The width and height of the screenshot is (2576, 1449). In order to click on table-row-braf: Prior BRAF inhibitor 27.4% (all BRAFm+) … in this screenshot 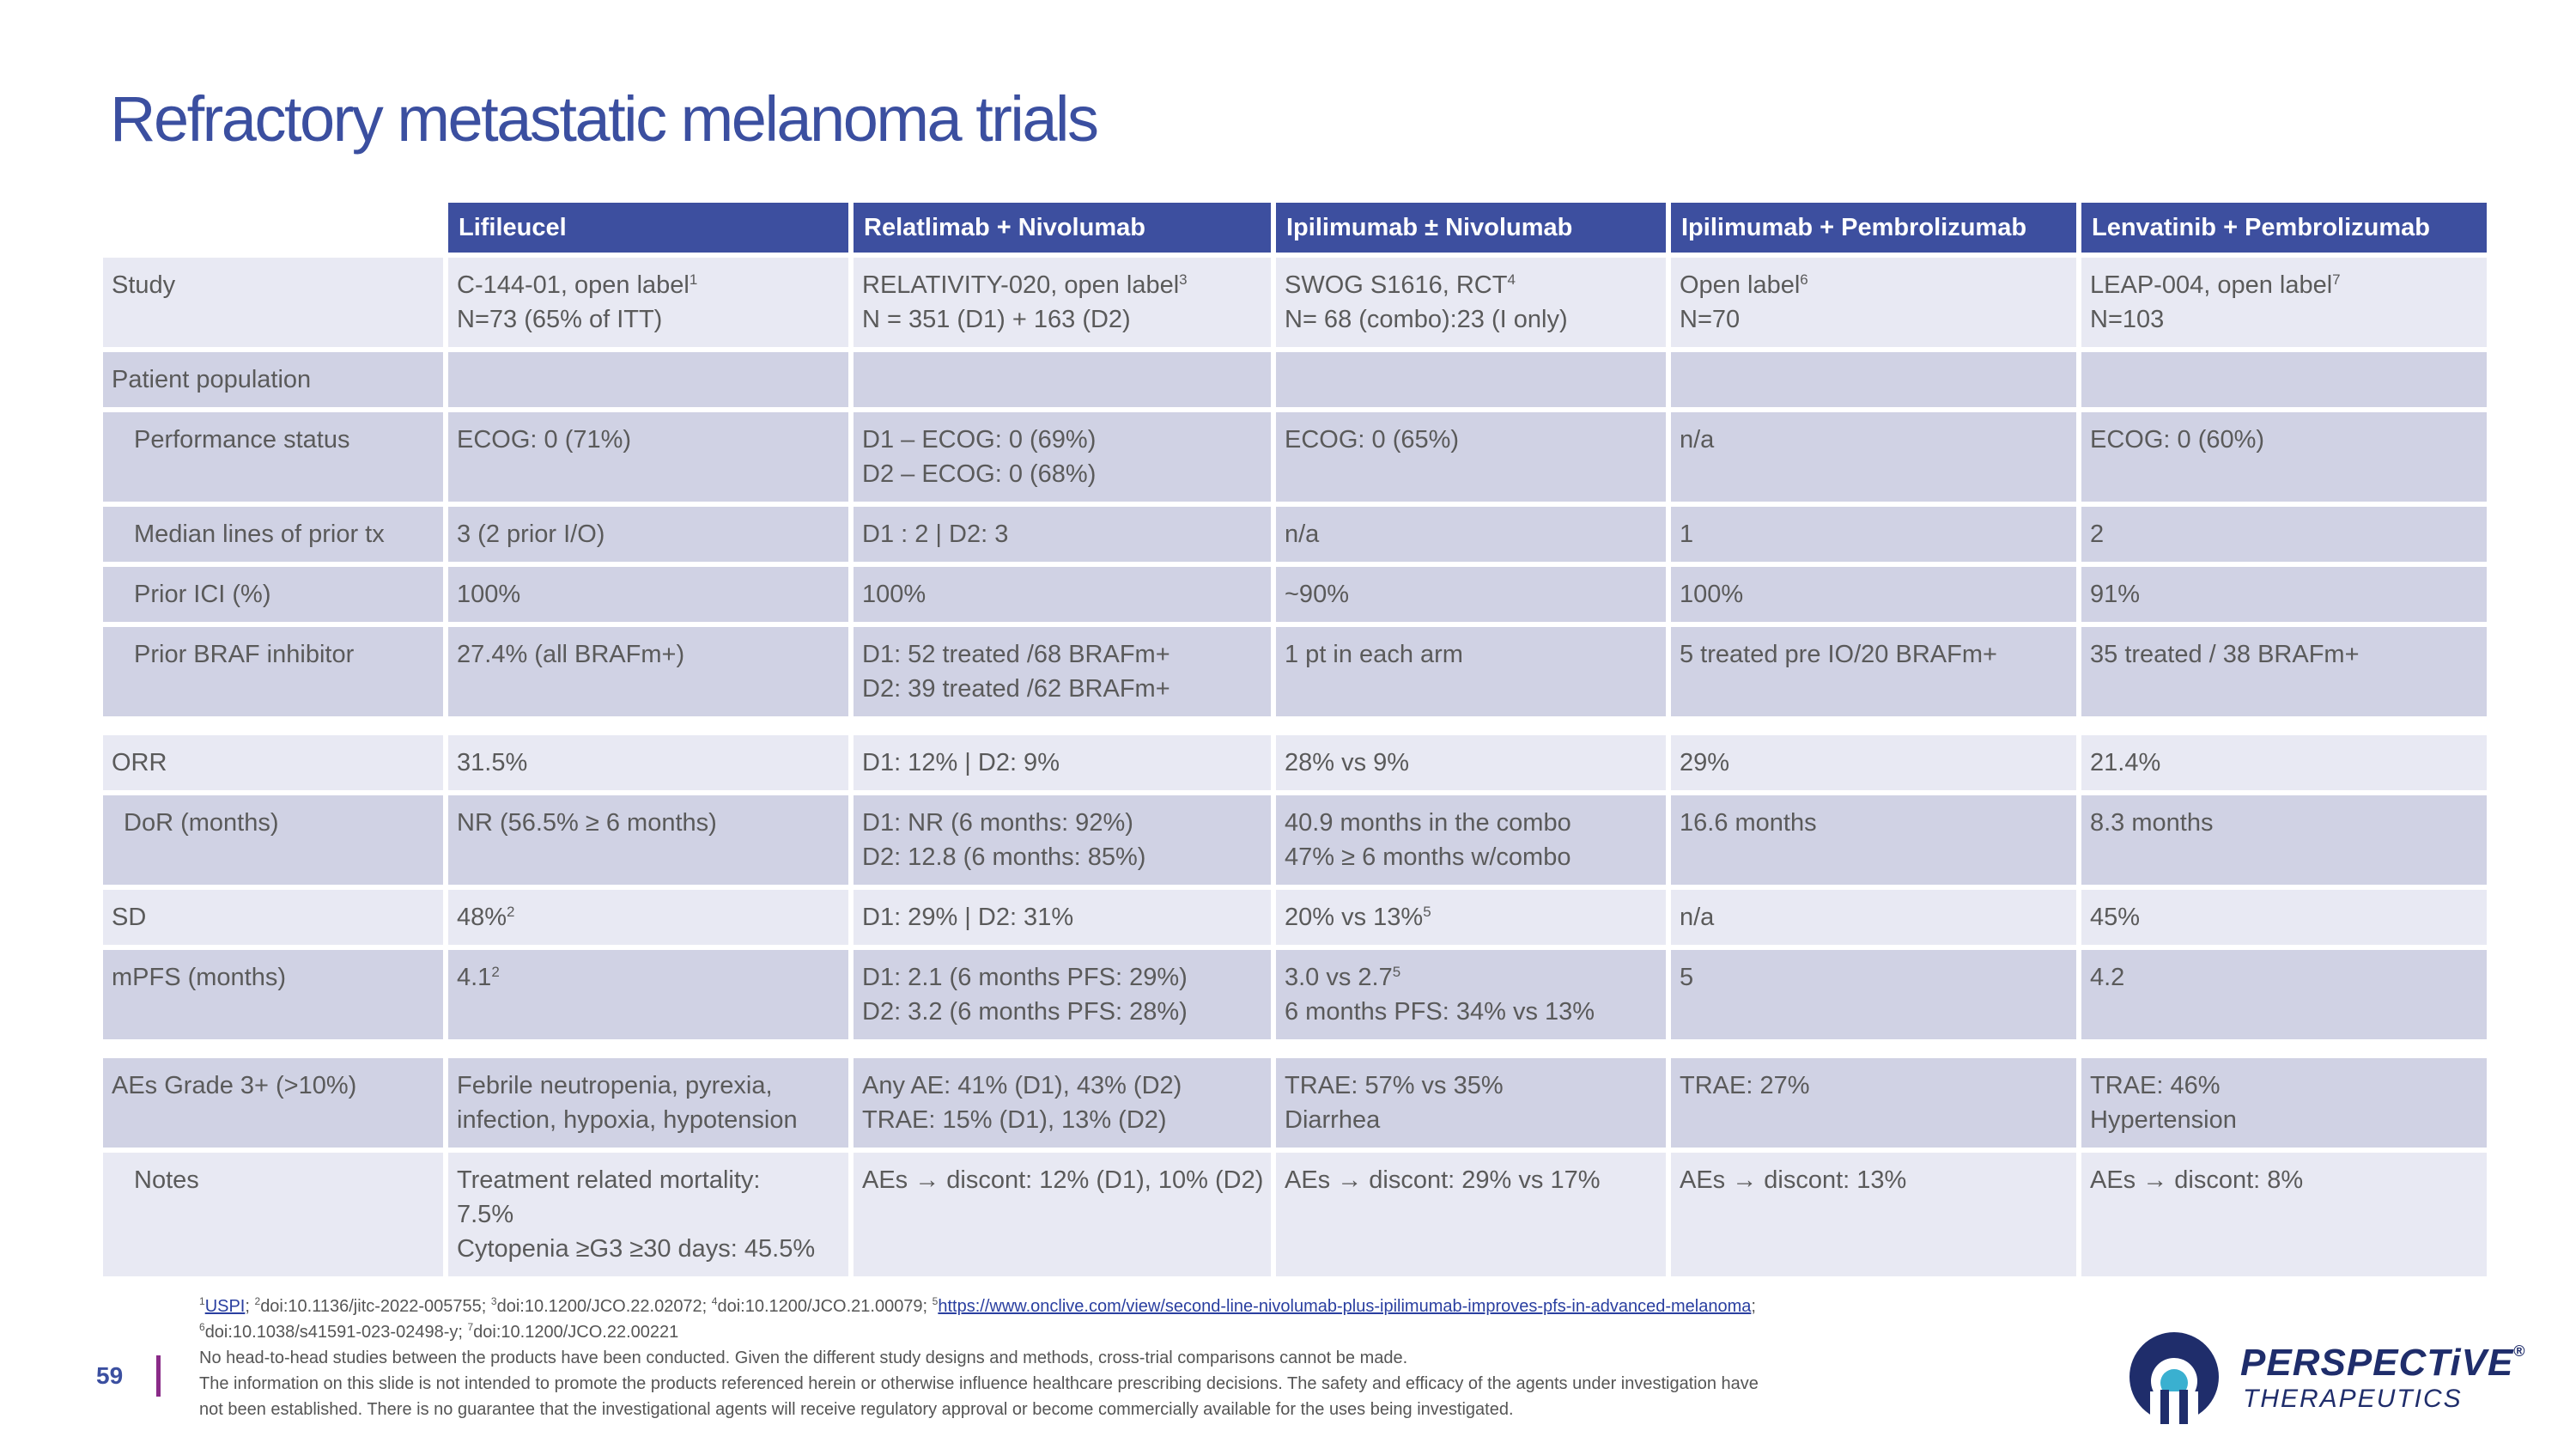, I will do `click(1295, 671)`.